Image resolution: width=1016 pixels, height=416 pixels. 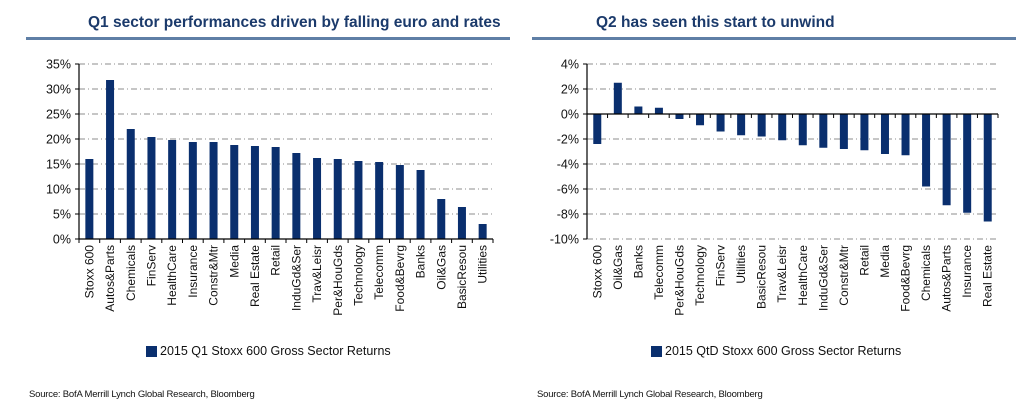 I want to click on y-tick-label: -10%, so click(x=564, y=240).